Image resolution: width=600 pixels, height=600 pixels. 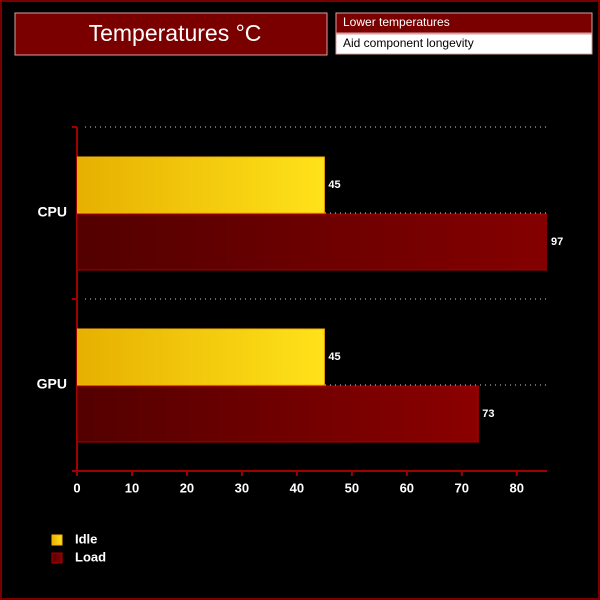 What do you see at coordinates (297, 487) in the screenshot?
I see `x-tick-label: 40` at bounding box center [297, 487].